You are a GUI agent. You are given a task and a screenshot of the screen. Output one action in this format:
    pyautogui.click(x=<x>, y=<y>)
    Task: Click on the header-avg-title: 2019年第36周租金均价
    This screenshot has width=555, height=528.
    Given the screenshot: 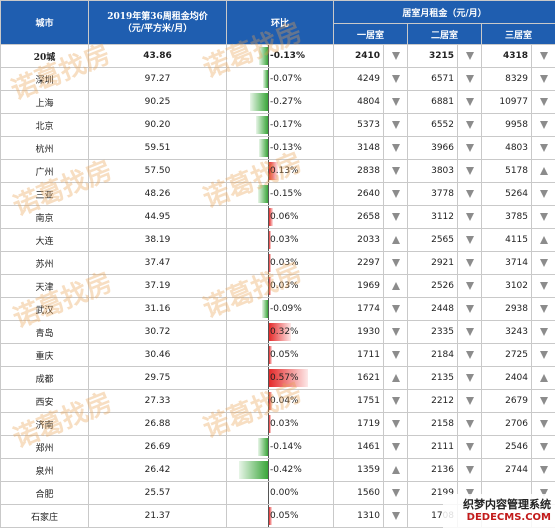 What is the action you would take?
    pyautogui.click(x=157, y=16)
    